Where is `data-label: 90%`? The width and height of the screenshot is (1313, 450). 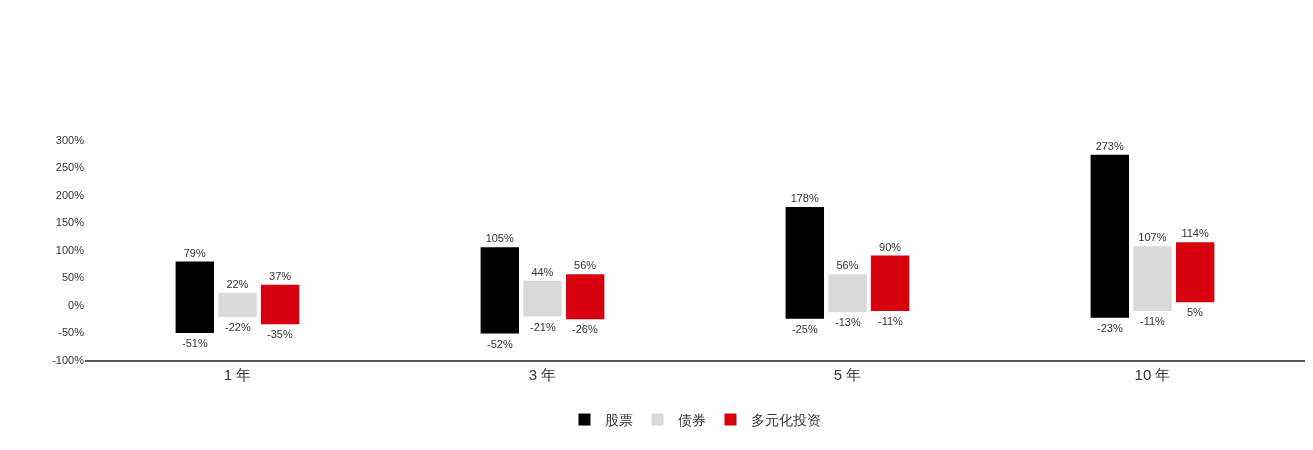
data-label: 90% is located at coordinates (890, 246).